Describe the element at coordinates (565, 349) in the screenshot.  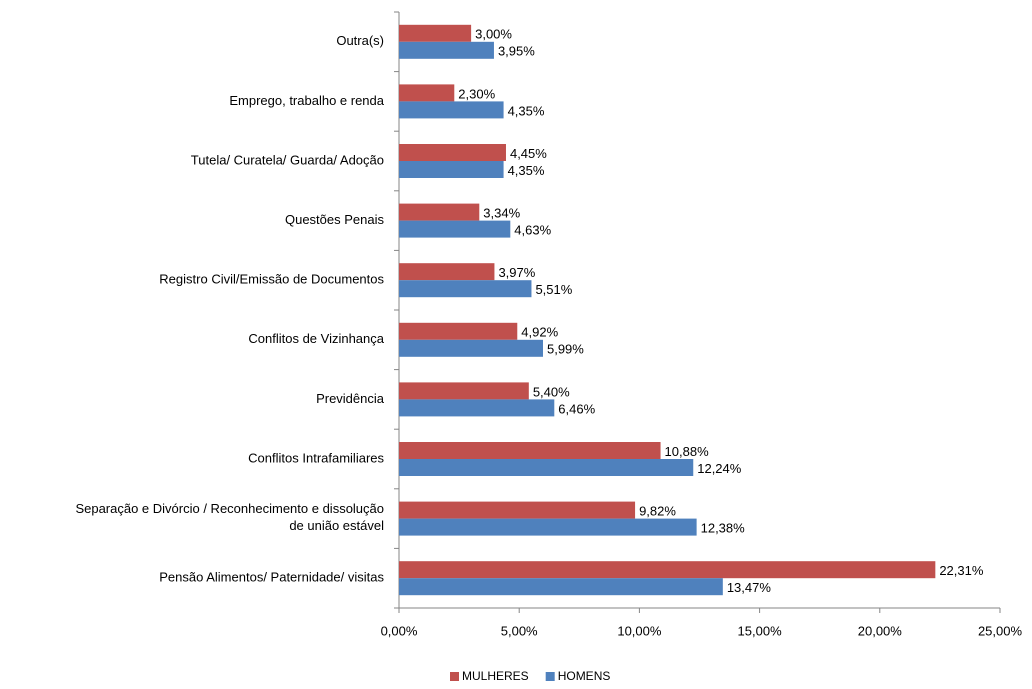
I see `value-label: 5,99%` at that location.